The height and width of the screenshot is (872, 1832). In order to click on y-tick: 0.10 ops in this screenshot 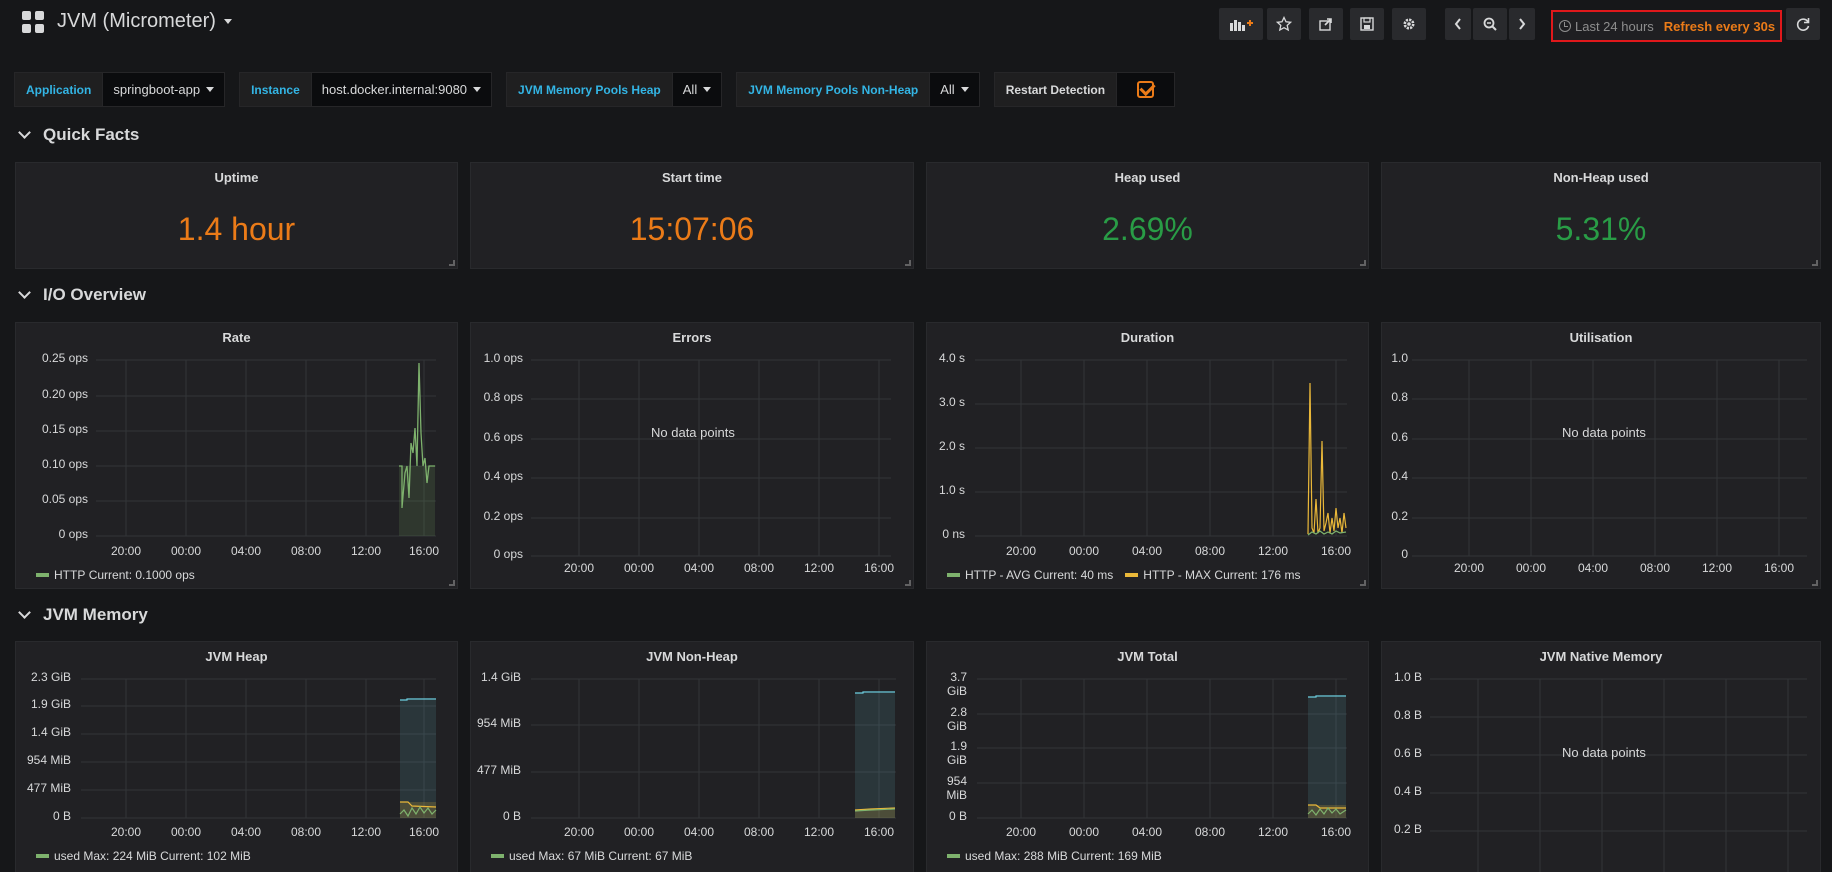, I will do `click(64, 464)`.